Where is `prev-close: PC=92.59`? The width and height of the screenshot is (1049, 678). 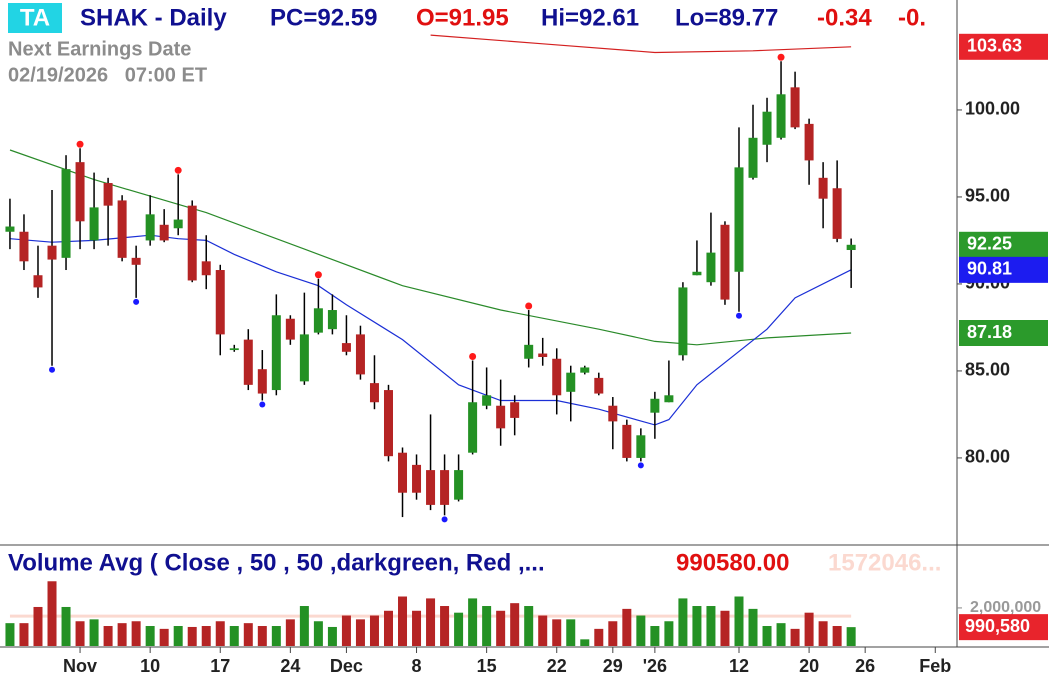 prev-close: PC=92.59 is located at coordinates (323, 17).